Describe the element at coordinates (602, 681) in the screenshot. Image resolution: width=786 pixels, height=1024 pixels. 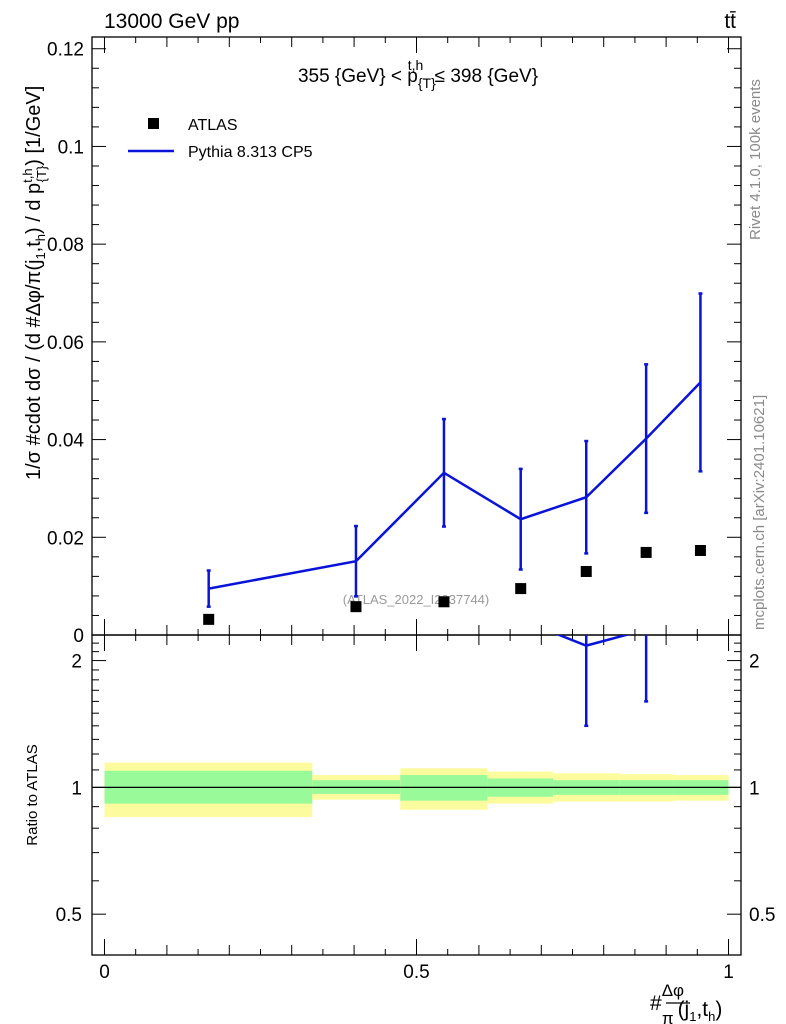
I see `ratio-mc-group` at that location.